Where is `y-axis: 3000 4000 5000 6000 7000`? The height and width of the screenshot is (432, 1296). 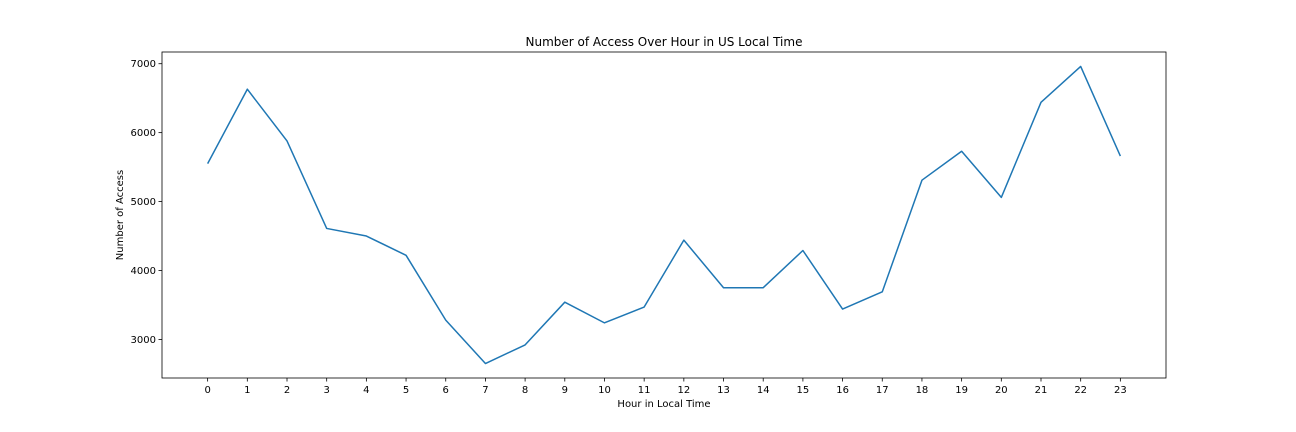
y-axis: 3000 4000 5000 6000 7000 is located at coordinates (146, 202).